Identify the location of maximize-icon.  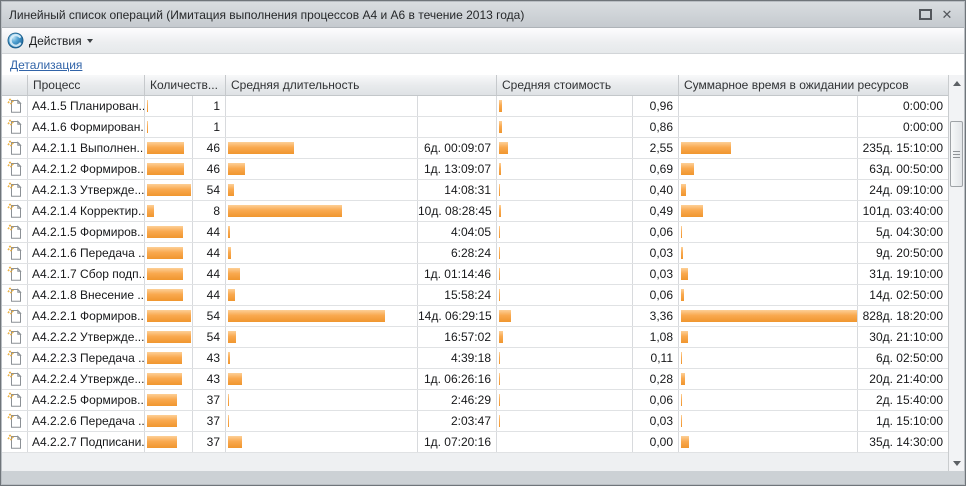
(925, 14).